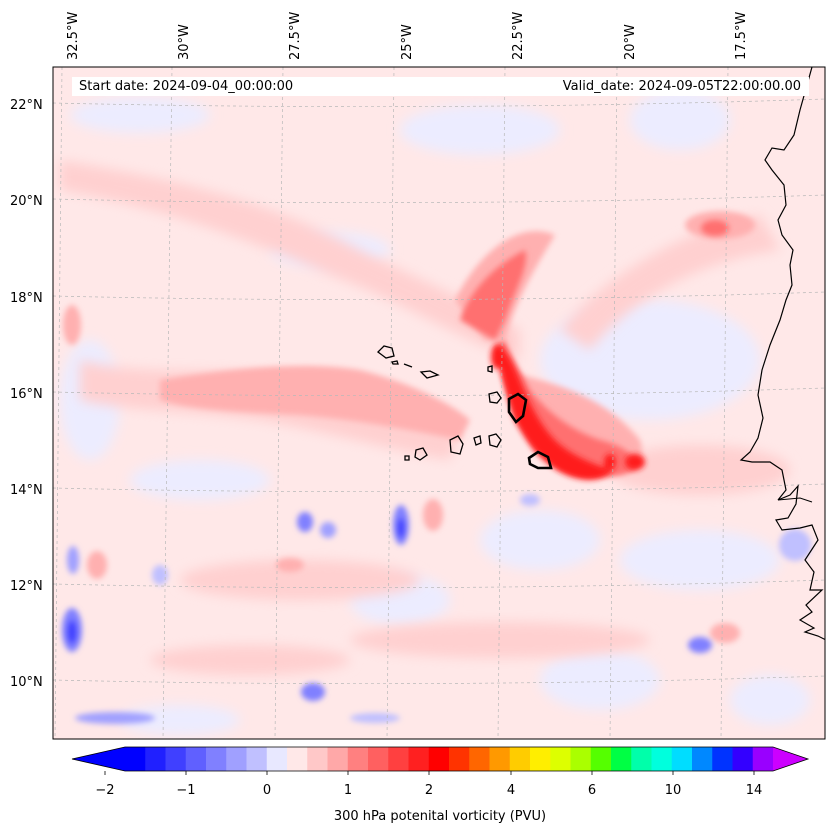 The image size is (837, 836). Describe the element at coordinates (429, 790) in the screenshot. I see `colorbar-tick-label: 2` at that location.